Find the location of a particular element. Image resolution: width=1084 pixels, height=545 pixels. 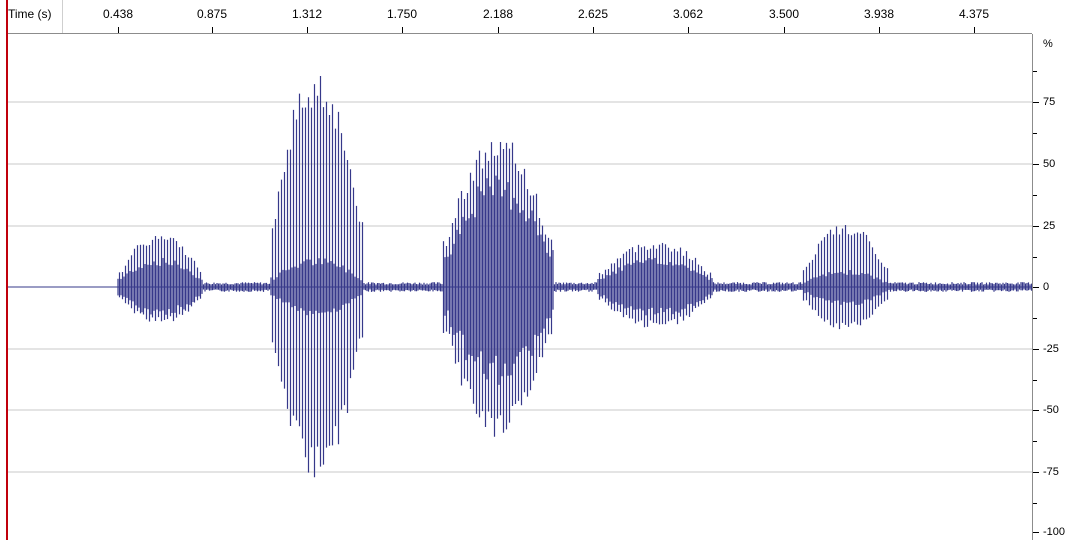

time-tick-label: 3.938 is located at coordinates (879, 14).